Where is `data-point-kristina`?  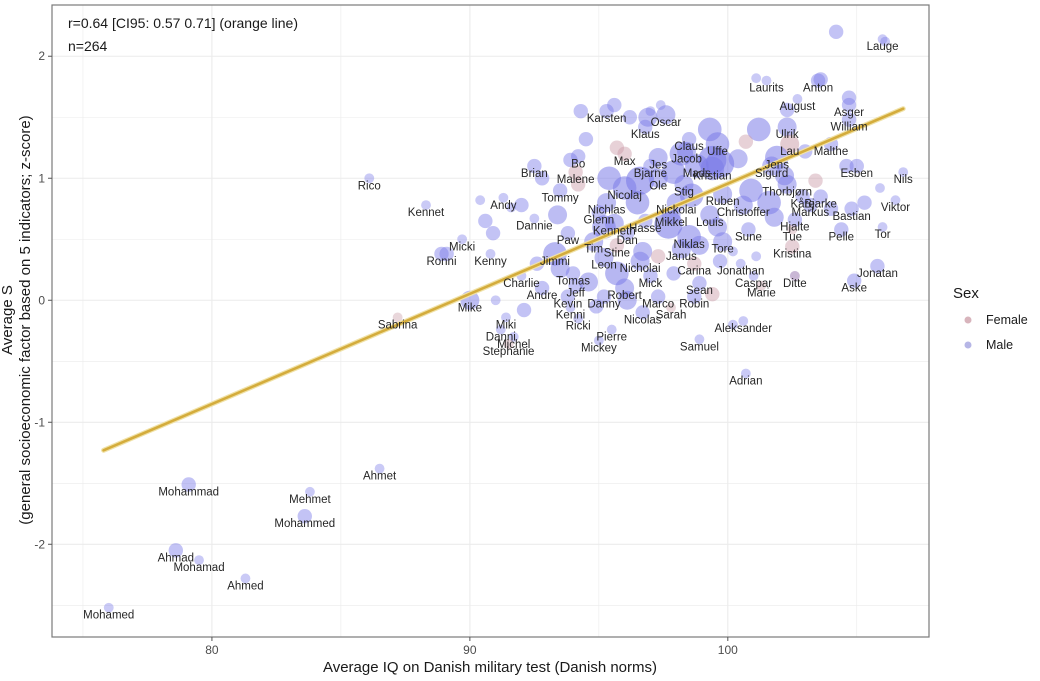 data-point-kristina is located at coordinates (792, 246).